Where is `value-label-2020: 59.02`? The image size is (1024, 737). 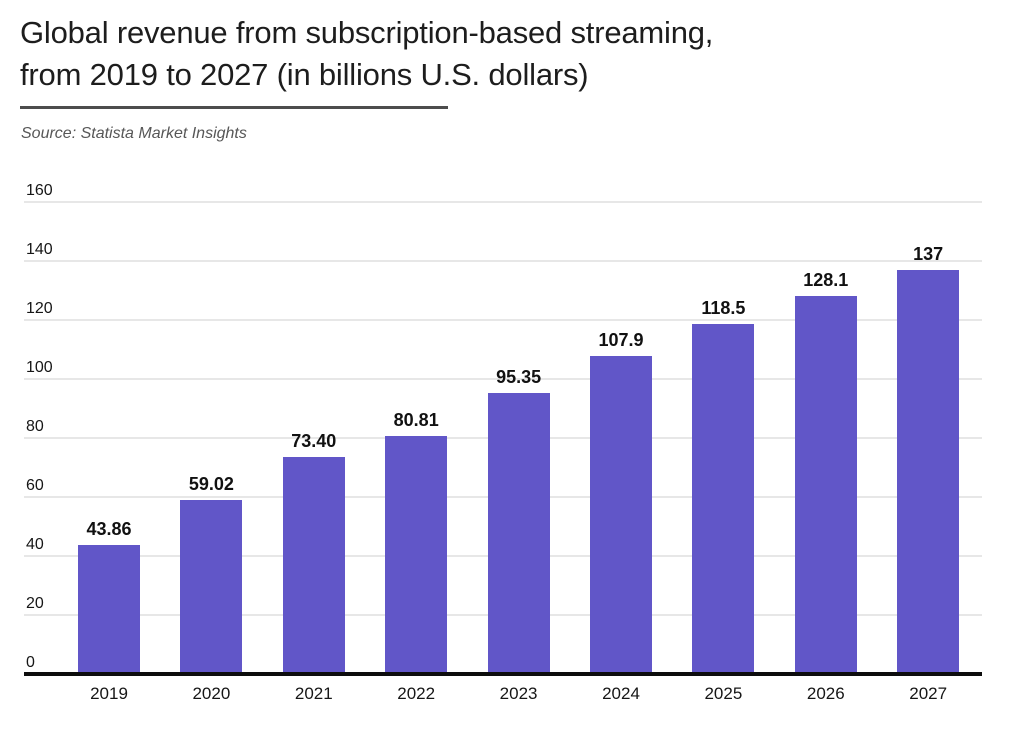
value-label-2020: 59.02 is located at coordinates (211, 483).